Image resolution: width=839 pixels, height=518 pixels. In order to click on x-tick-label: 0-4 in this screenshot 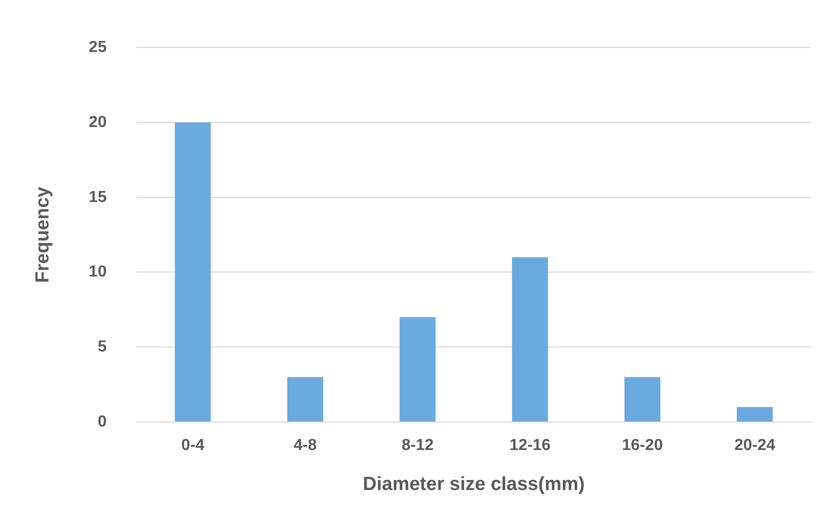, I will do `click(192, 445)`.